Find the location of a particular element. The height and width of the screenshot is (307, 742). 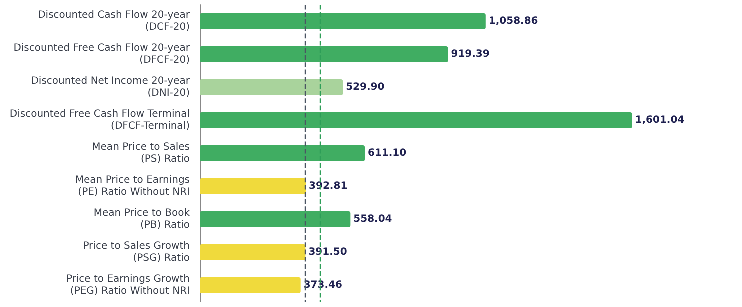

y-tick-label: Price to Sales Growth (PSG) Ratio is located at coordinates (136, 252).